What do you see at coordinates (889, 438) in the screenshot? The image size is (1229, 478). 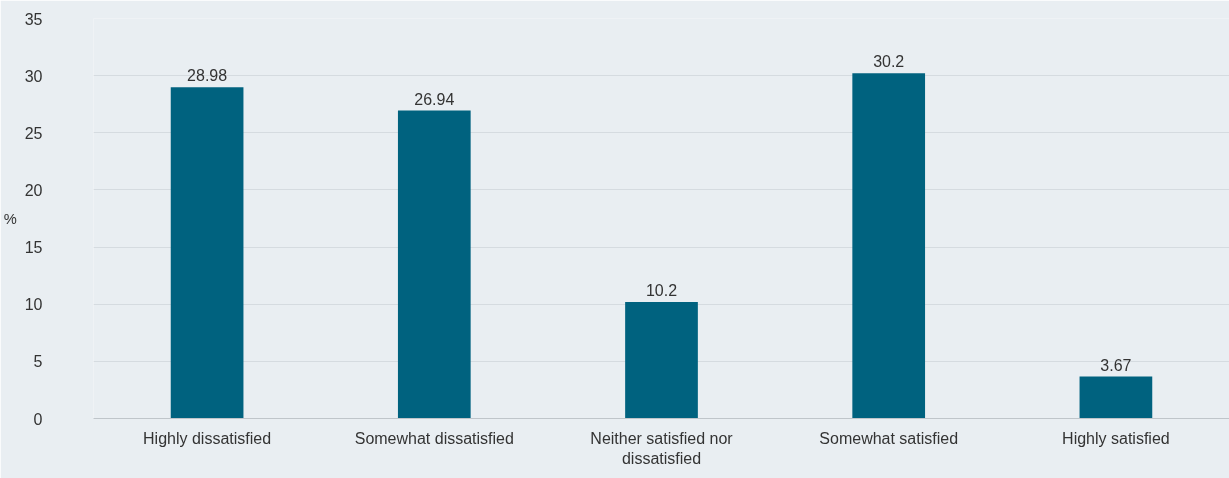 I see `x-tick-label: Somewhat satisfied` at bounding box center [889, 438].